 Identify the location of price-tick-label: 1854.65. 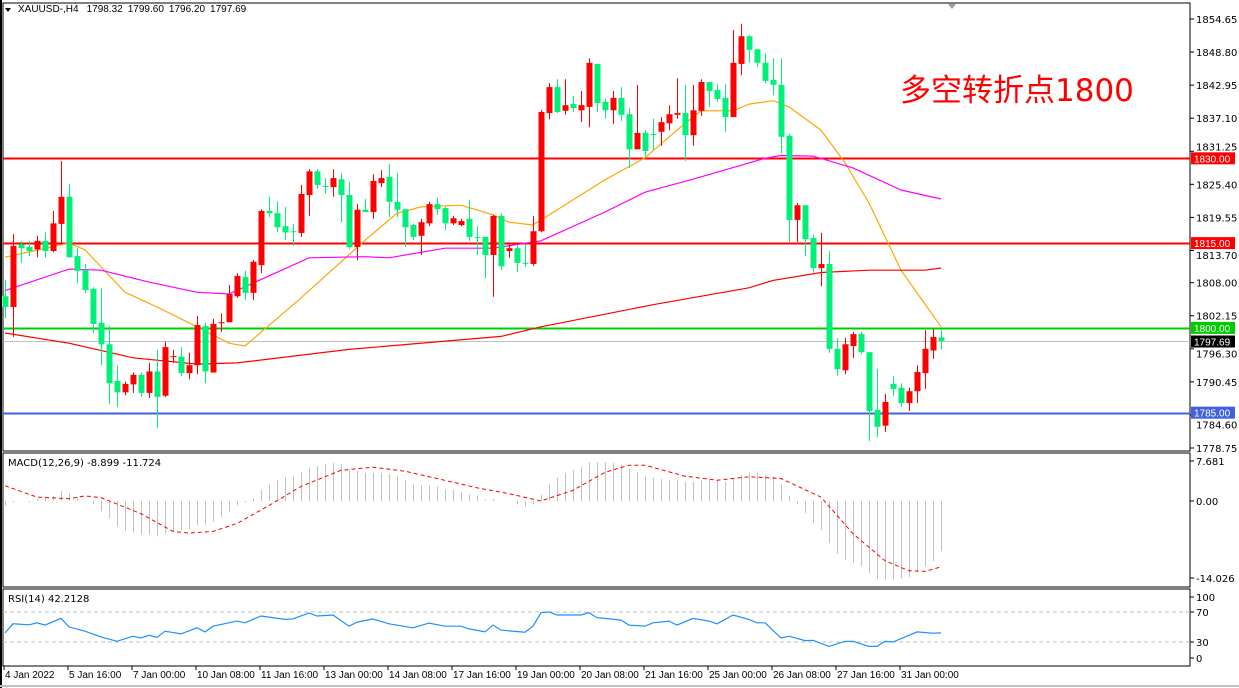
(1216, 20).